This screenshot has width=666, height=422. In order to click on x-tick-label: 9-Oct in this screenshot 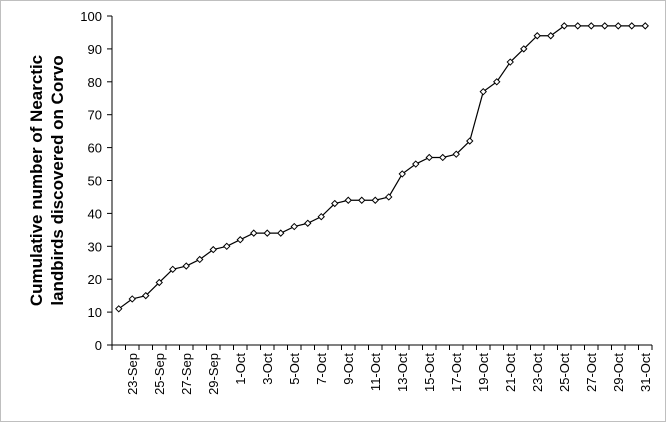, I will do `click(348, 369)`.